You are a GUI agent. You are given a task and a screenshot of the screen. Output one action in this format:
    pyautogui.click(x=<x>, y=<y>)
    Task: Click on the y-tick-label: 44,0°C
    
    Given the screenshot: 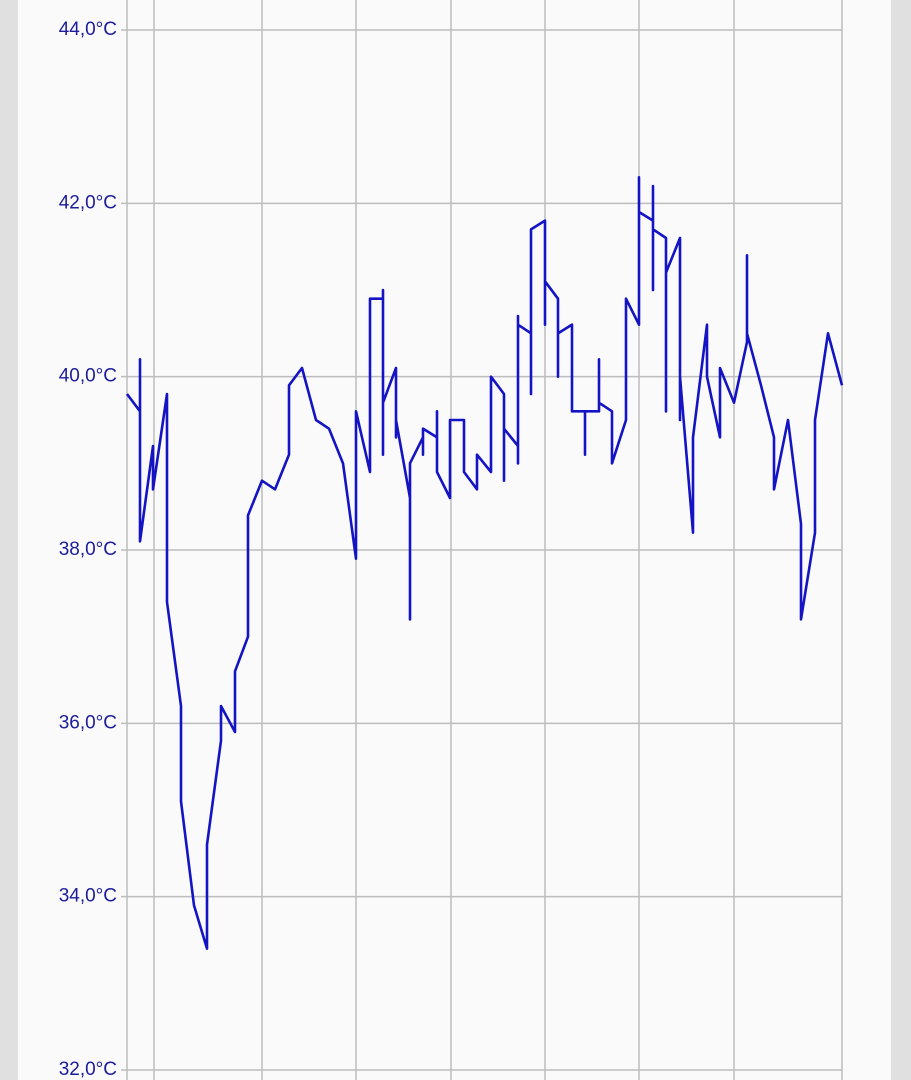 What is the action you would take?
    pyautogui.click(x=88, y=29)
    